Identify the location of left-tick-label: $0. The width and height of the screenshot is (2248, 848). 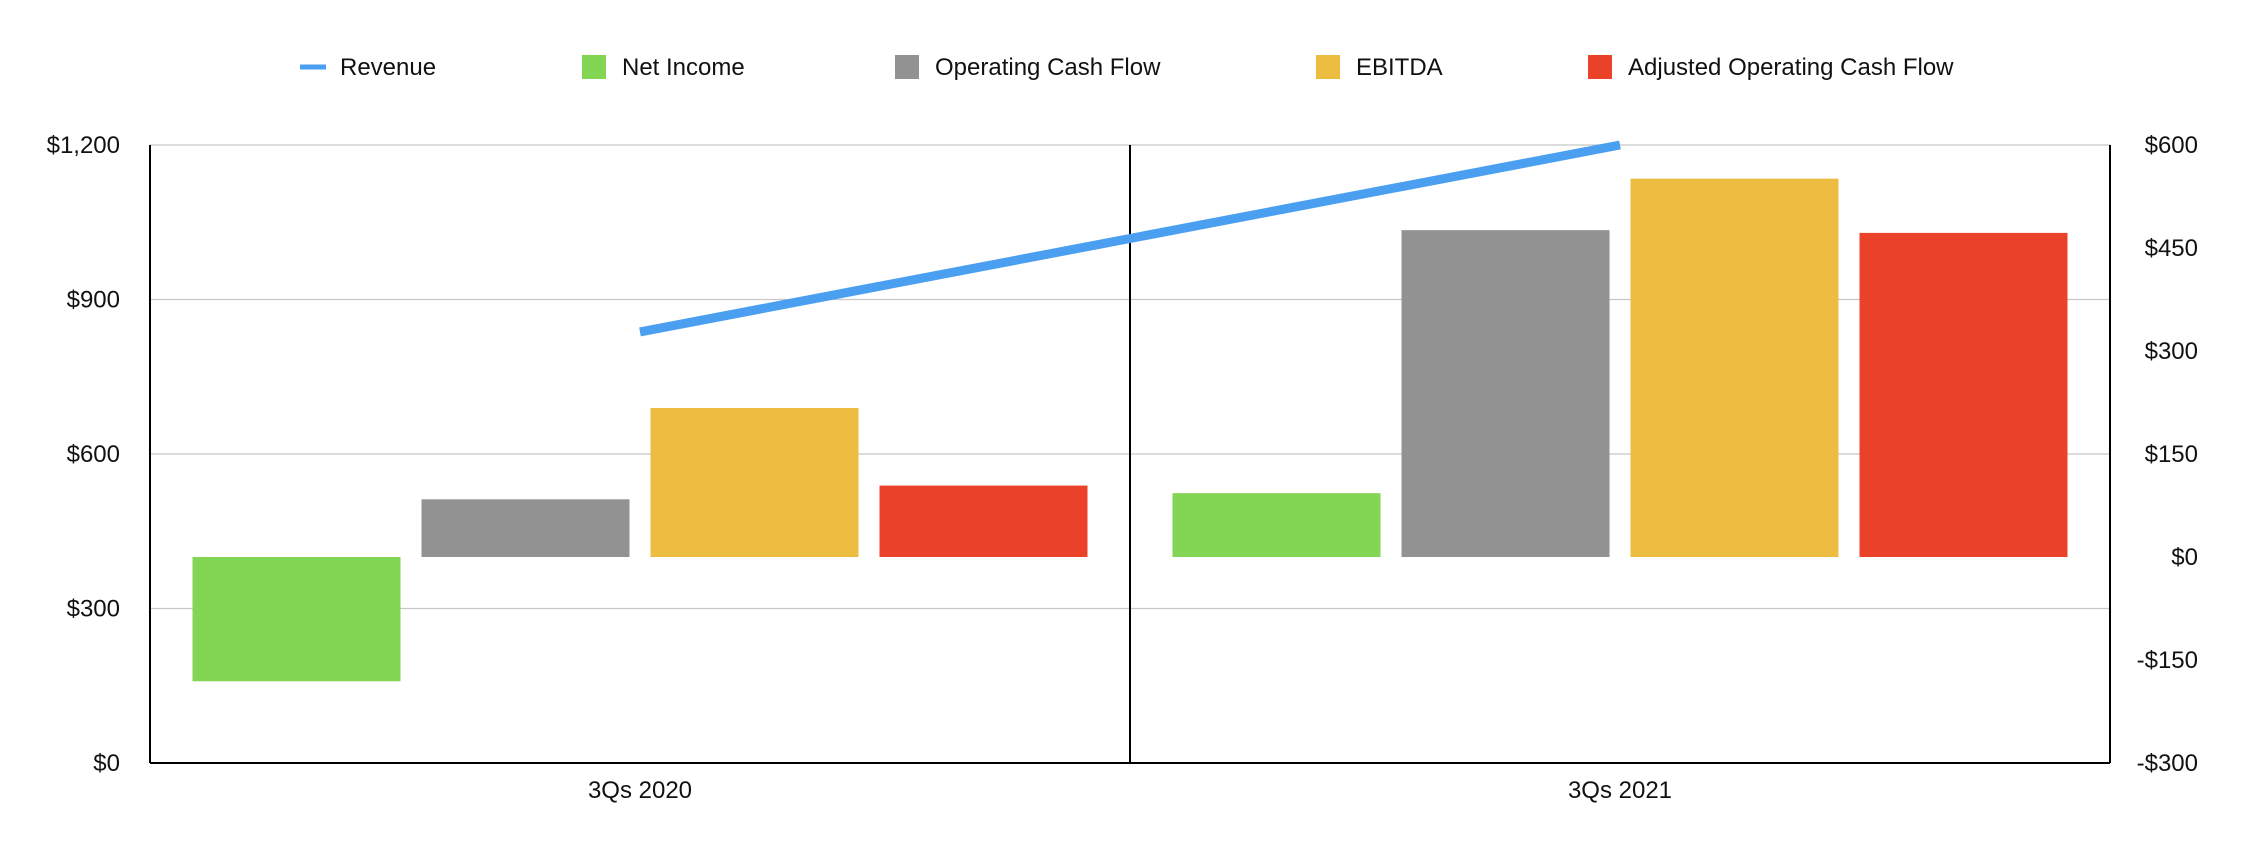
(106, 763).